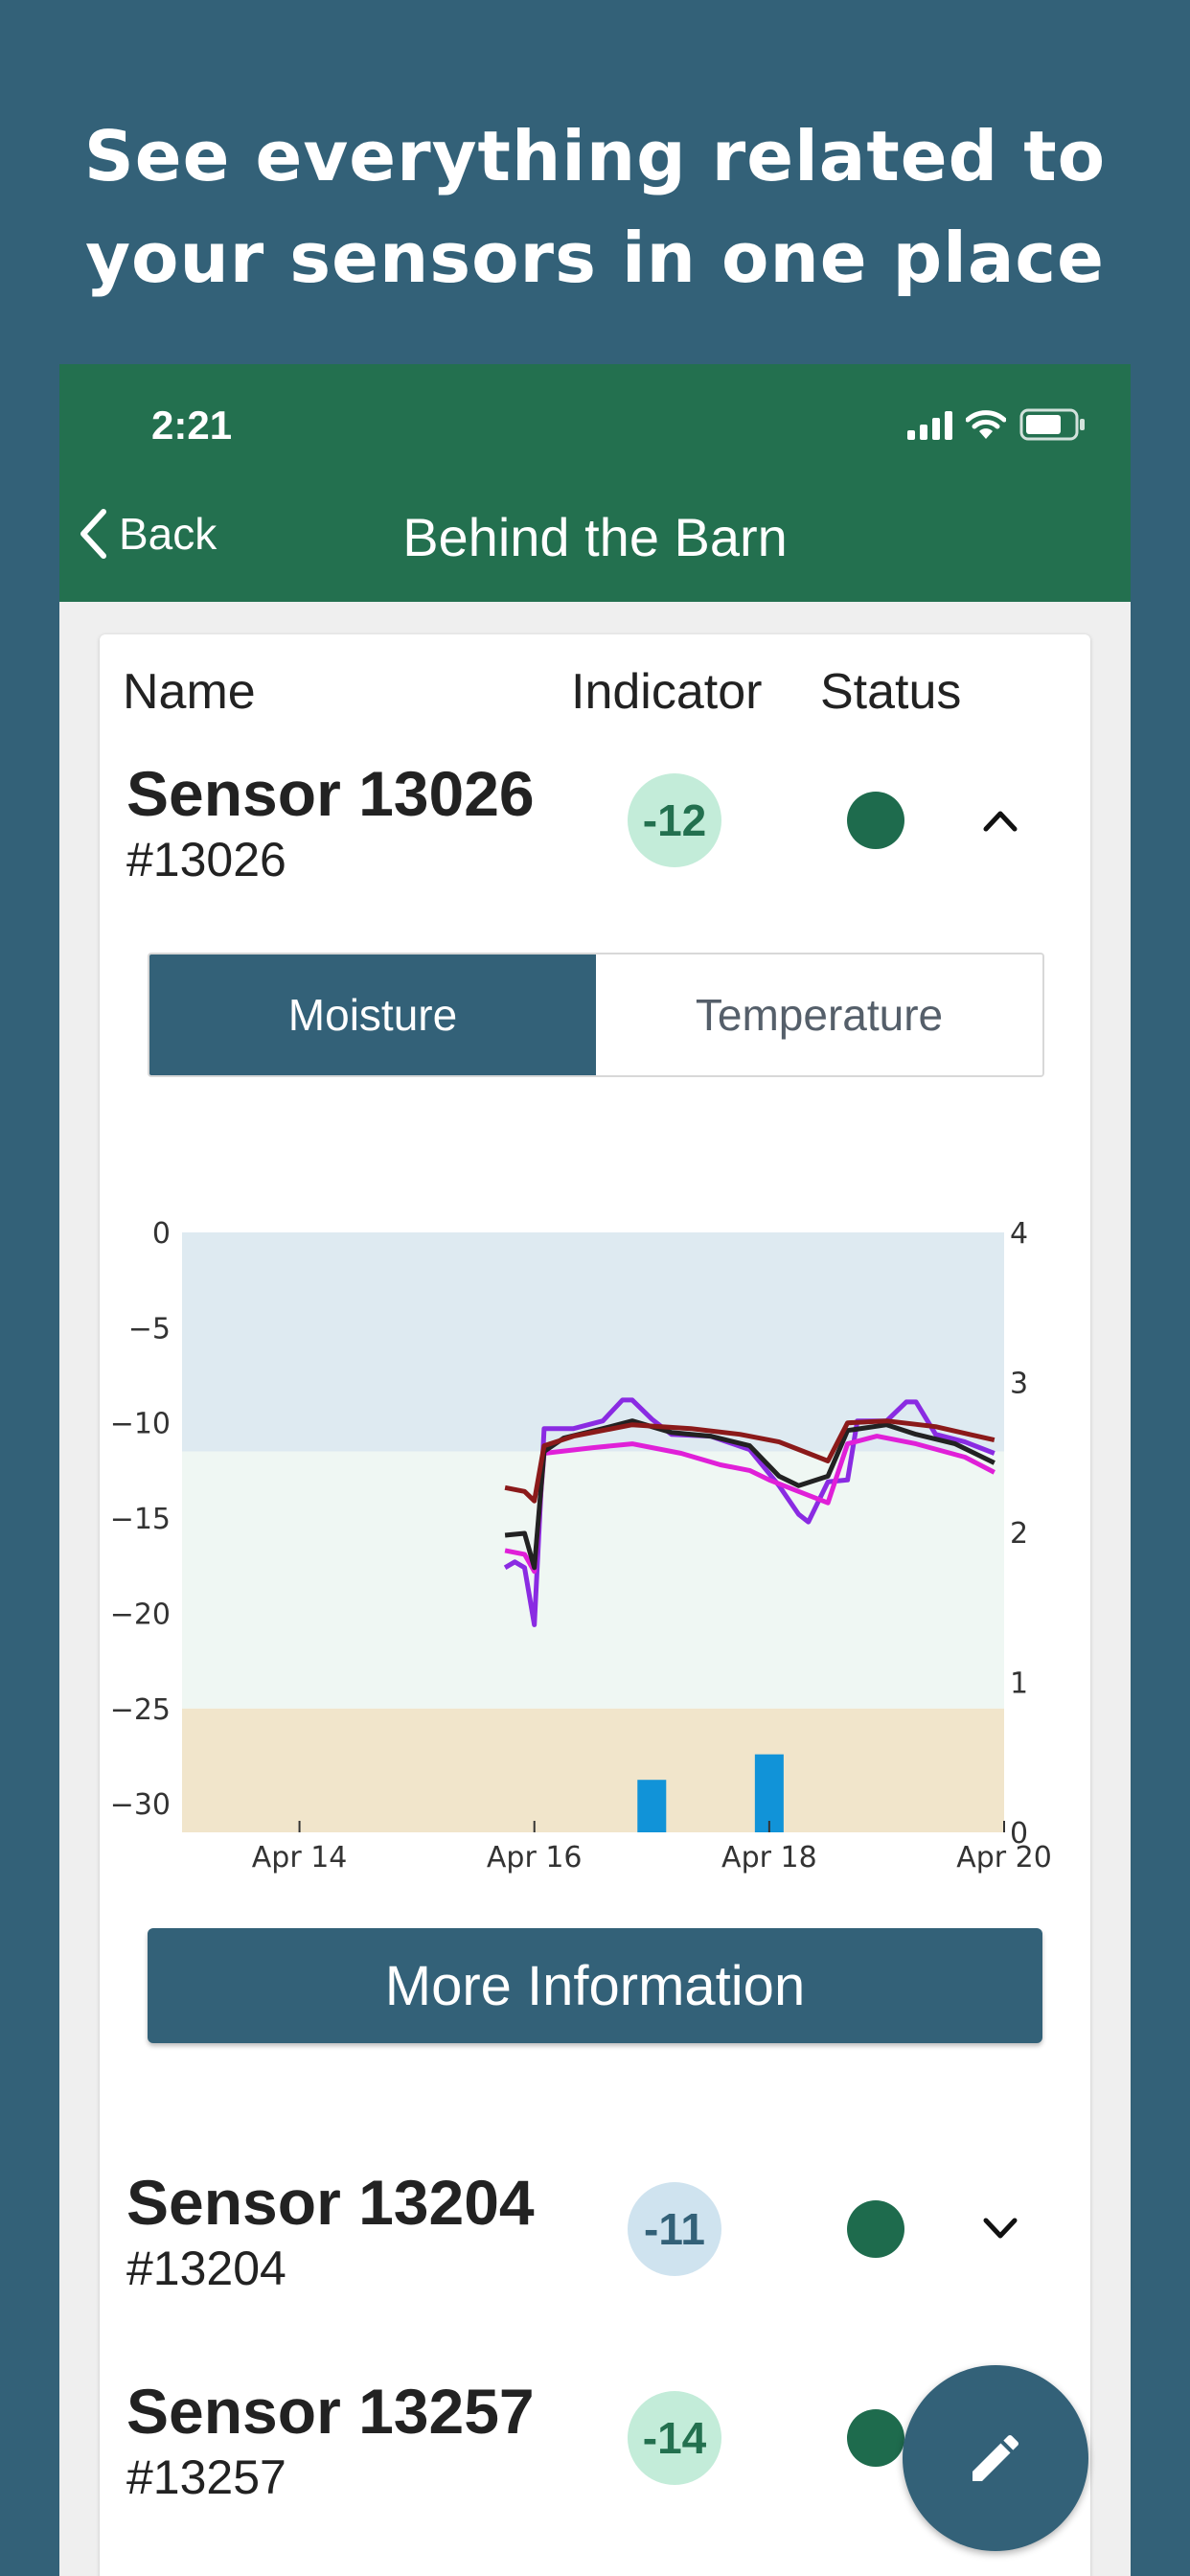 Image resolution: width=1190 pixels, height=2576 pixels. I want to click on y2-tick-label: 1, so click(1019, 1684).